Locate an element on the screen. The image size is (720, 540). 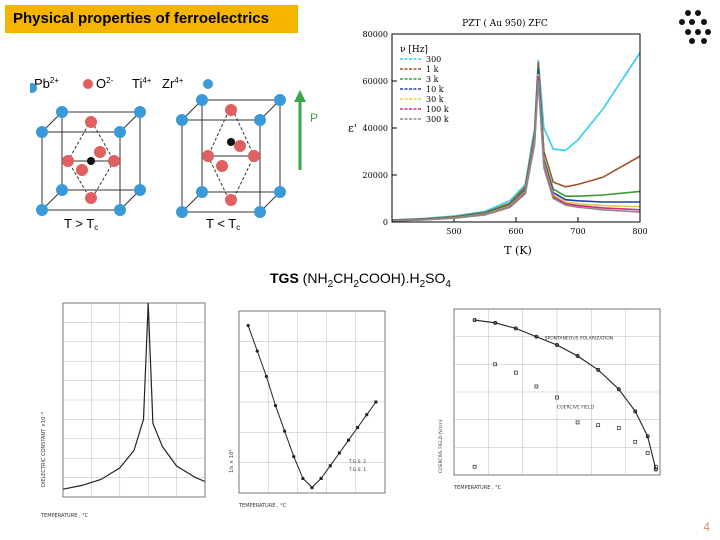
c1-ylabel: DIELECTRIC CONSTANT ×10⁻³ is located at coordinates (44, 449).